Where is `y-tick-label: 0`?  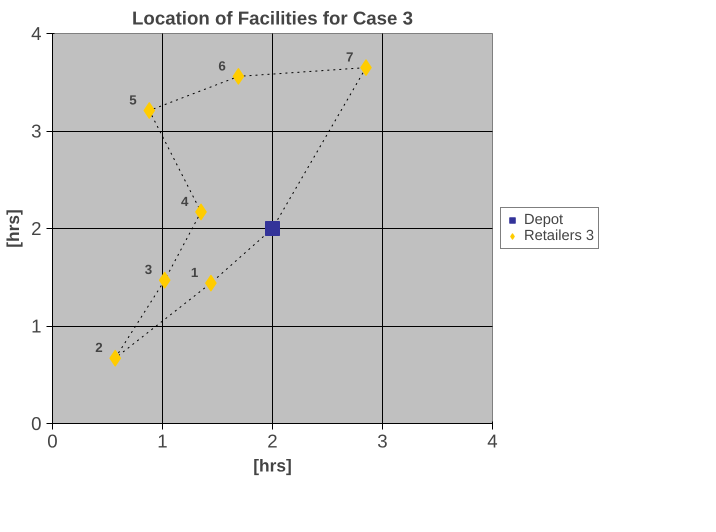
y-tick-label: 0 is located at coordinates (36, 423).